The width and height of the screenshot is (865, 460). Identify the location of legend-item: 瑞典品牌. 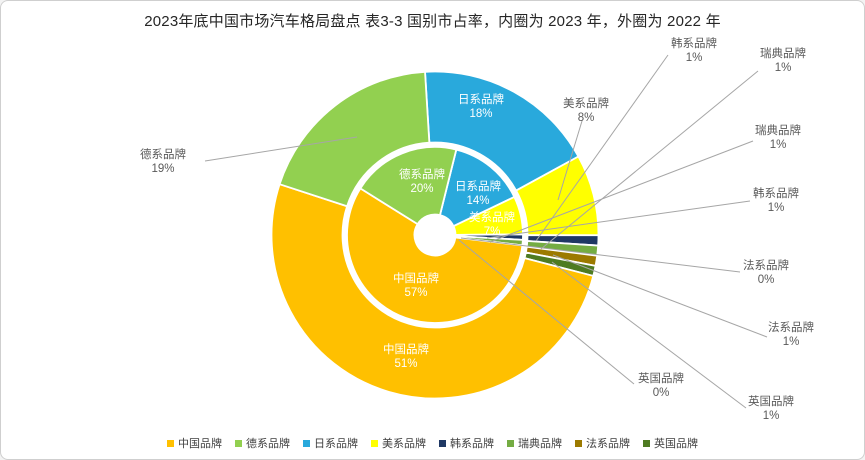
(534, 443).